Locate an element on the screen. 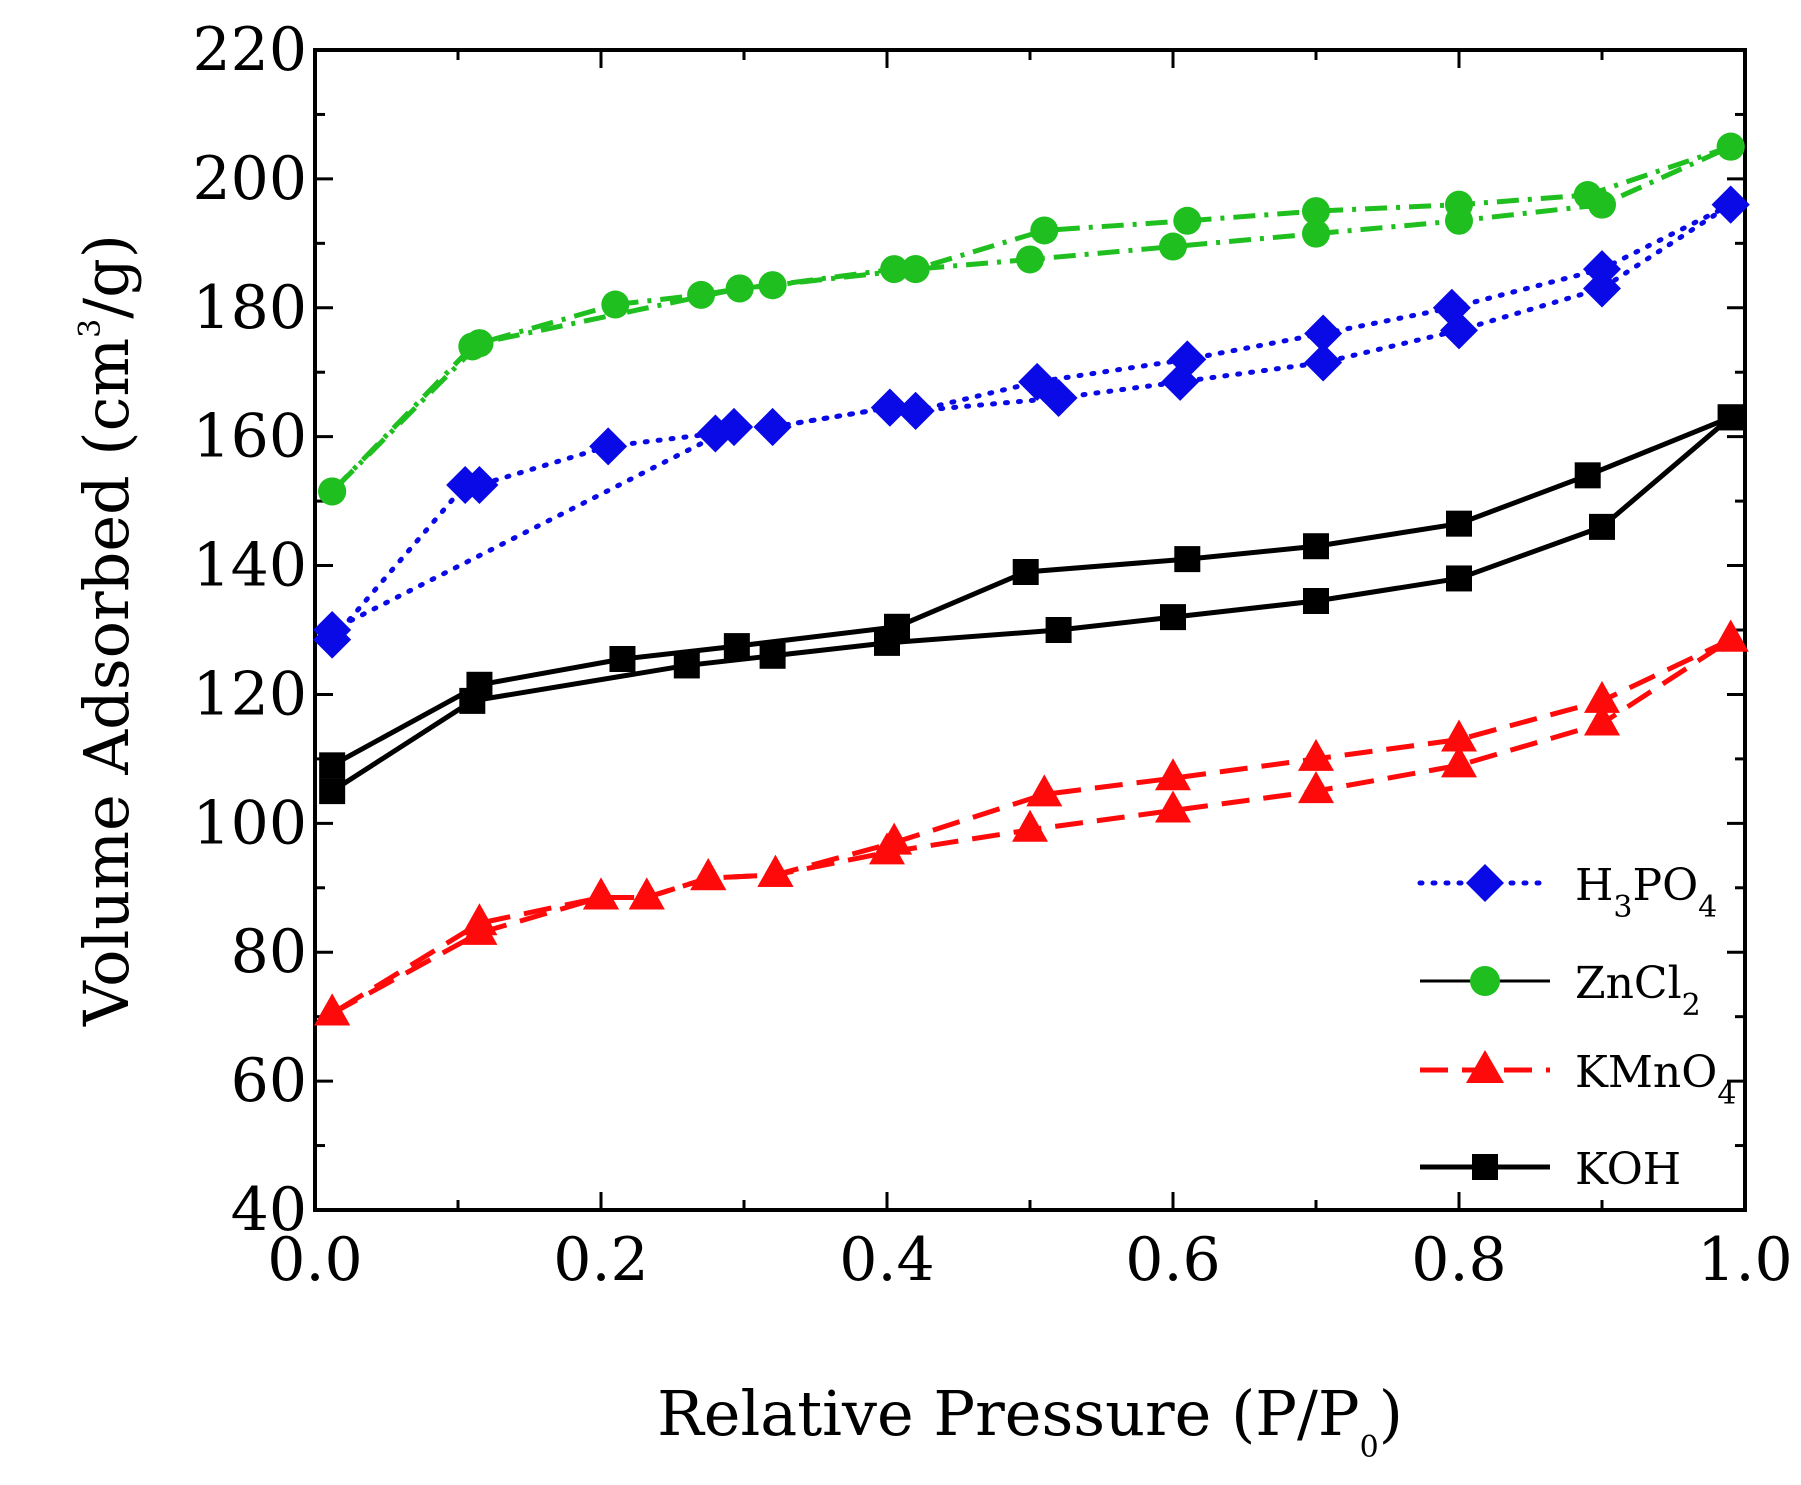 The height and width of the screenshot is (1485, 1801). y-tick-label: 100 is located at coordinates (249, 823).